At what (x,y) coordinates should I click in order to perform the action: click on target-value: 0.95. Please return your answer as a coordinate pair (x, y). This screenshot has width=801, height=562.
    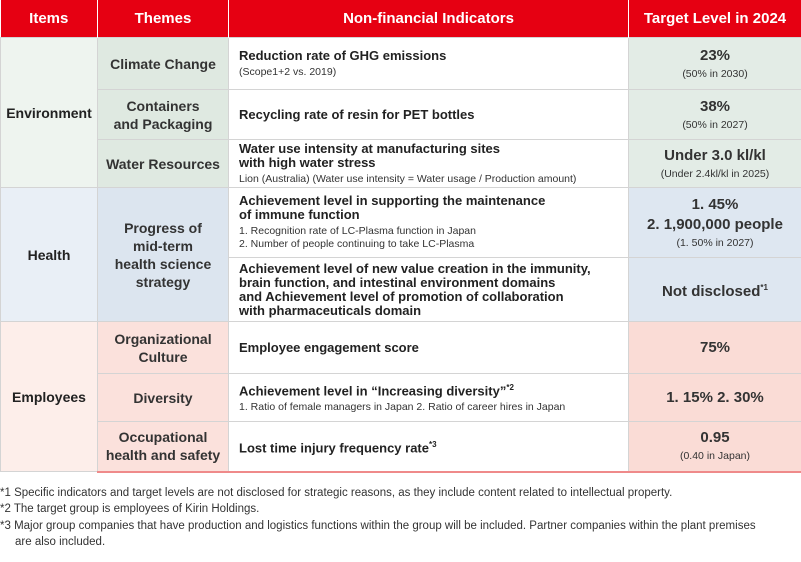
    Looking at the image, I should click on (715, 438).